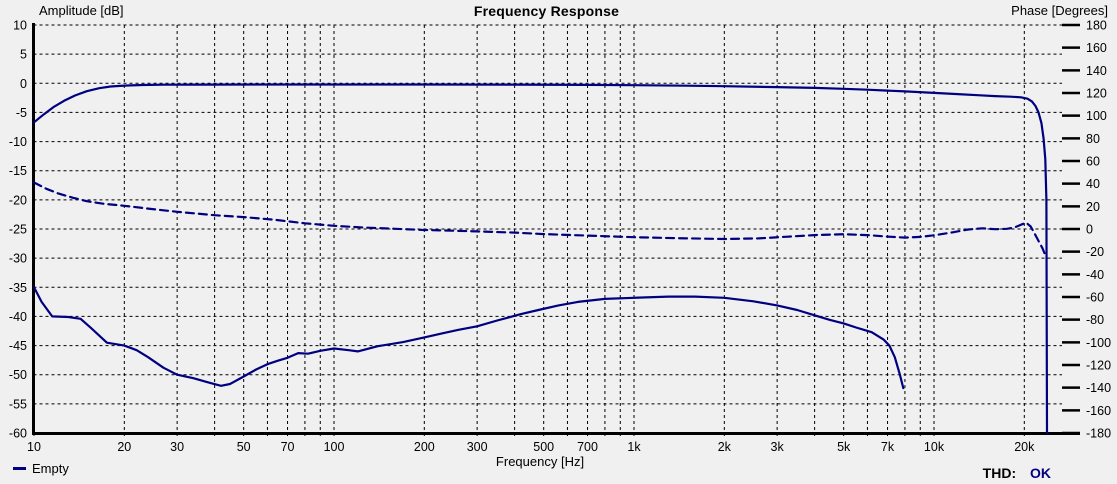 The width and height of the screenshot is (1117, 484). I want to click on chart-title: Frequency Response, so click(546, 11).